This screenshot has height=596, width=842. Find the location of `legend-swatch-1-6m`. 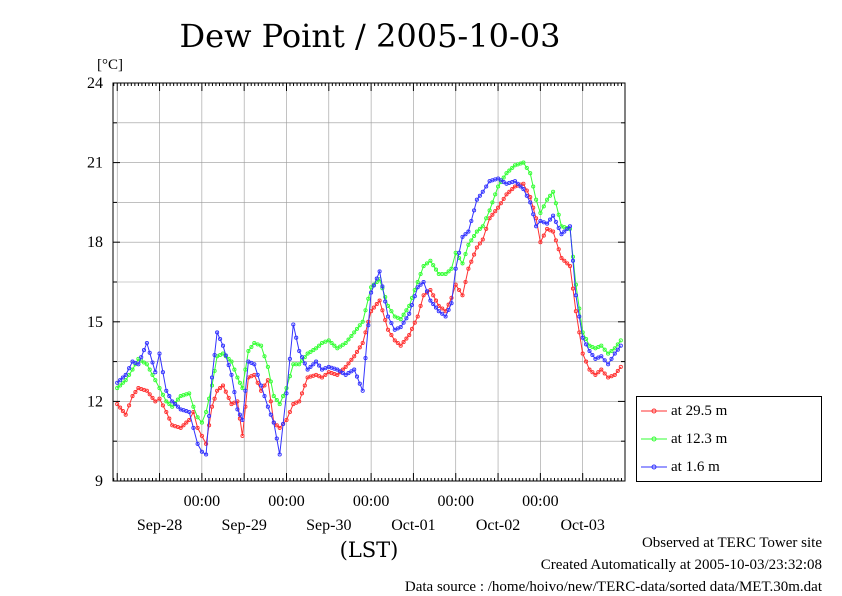

legend-swatch-1-6m is located at coordinates (654, 467).